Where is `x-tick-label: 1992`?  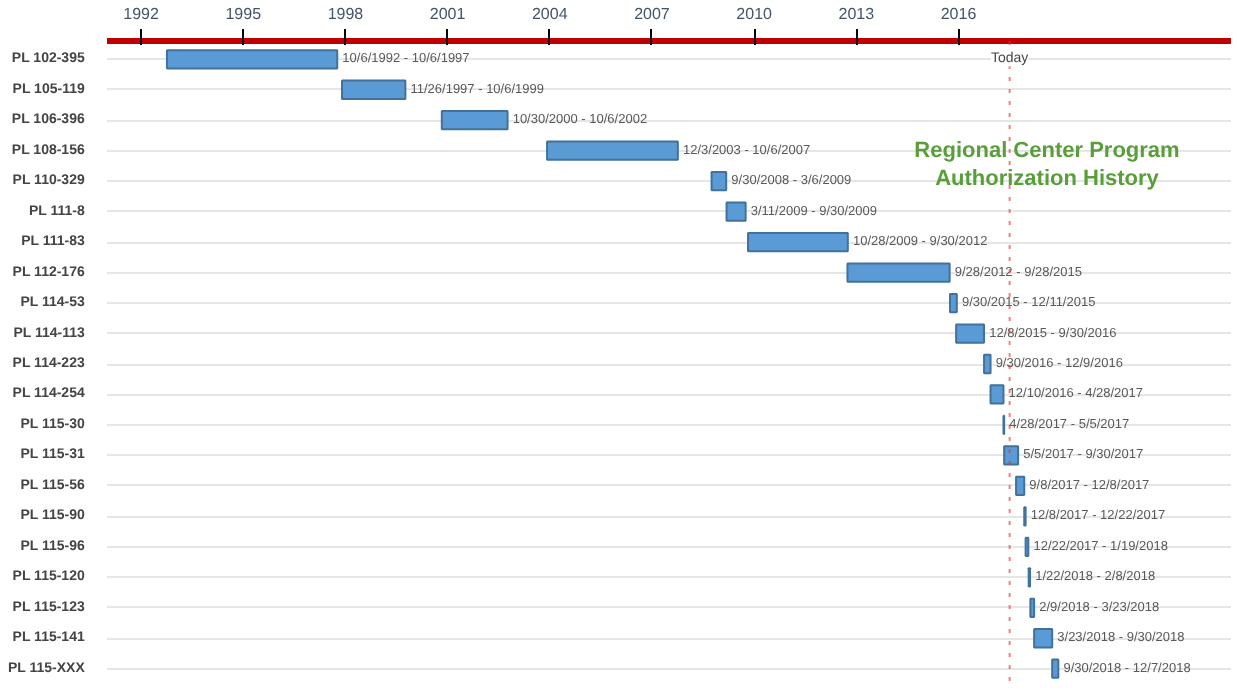 x-tick-label: 1992 is located at coordinates (141, 14).